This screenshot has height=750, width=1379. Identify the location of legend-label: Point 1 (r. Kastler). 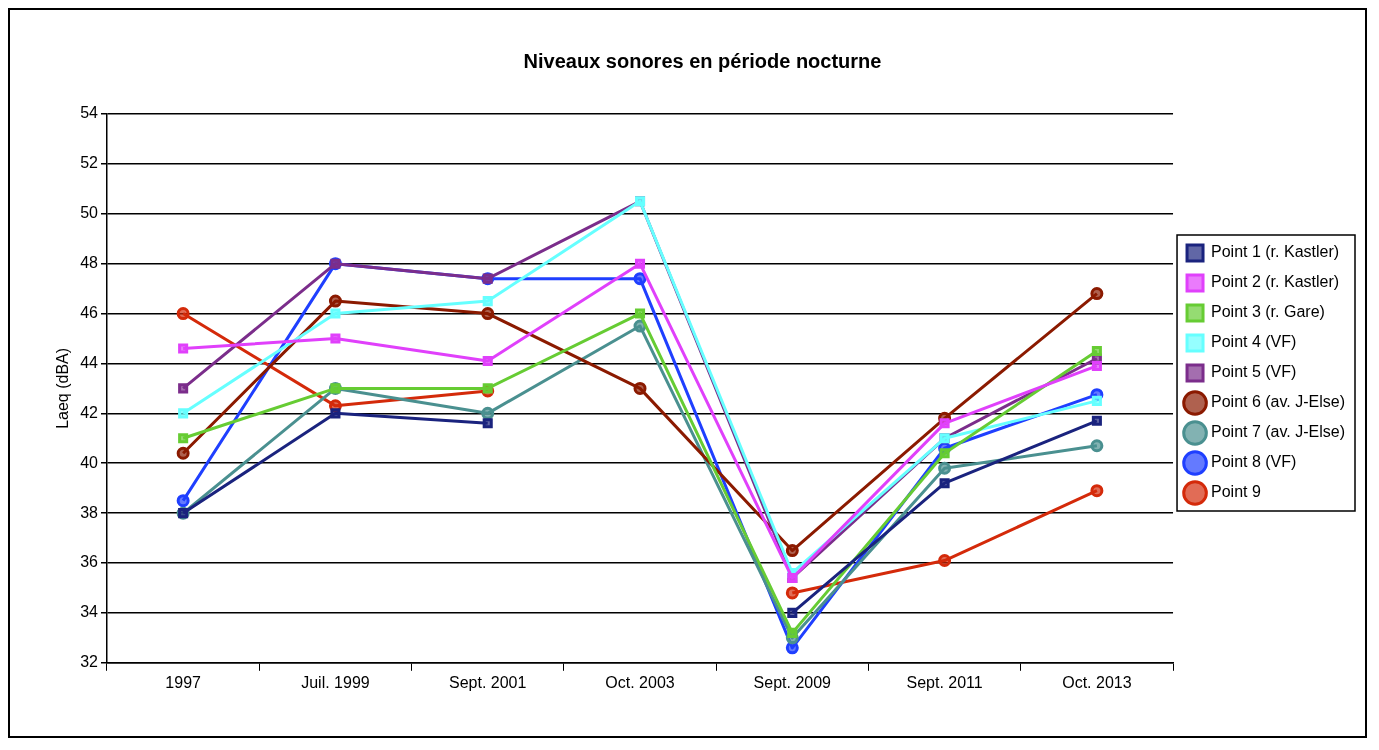
(1275, 252).